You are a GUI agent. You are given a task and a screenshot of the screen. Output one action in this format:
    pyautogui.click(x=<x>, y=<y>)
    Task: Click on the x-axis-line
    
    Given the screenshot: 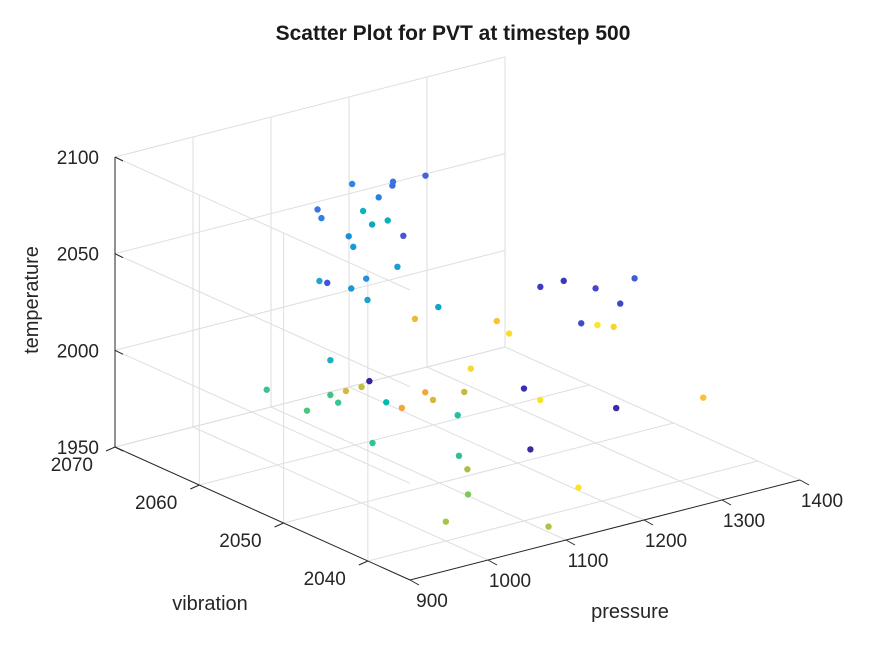 What is the action you would take?
    pyautogui.click(x=605, y=530)
    